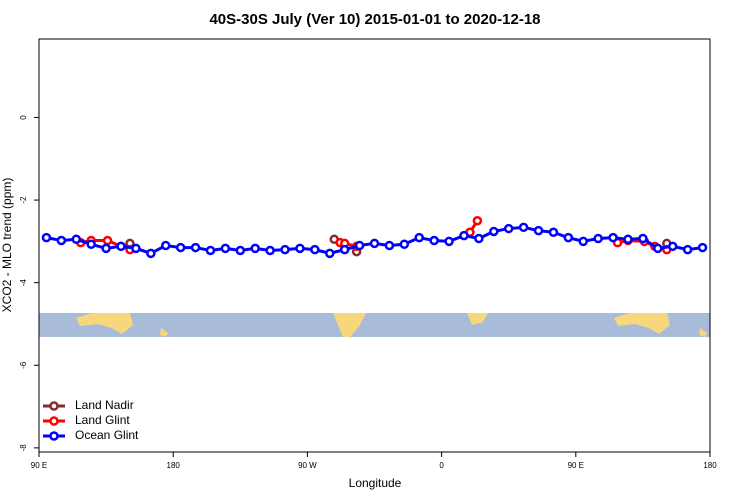  Describe the element at coordinates (104, 405) in the screenshot. I see `legend-label: Land Nadir` at that location.